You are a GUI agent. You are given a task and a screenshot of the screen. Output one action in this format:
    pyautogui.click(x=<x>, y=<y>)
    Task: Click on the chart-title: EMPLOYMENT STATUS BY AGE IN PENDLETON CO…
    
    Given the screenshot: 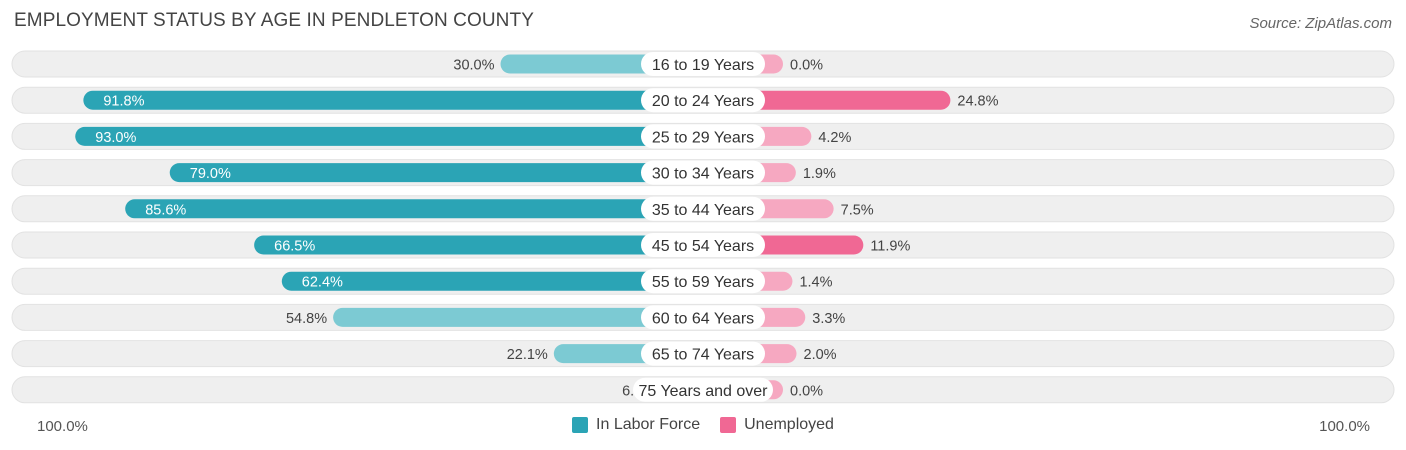 What is the action you would take?
    pyautogui.click(x=274, y=20)
    